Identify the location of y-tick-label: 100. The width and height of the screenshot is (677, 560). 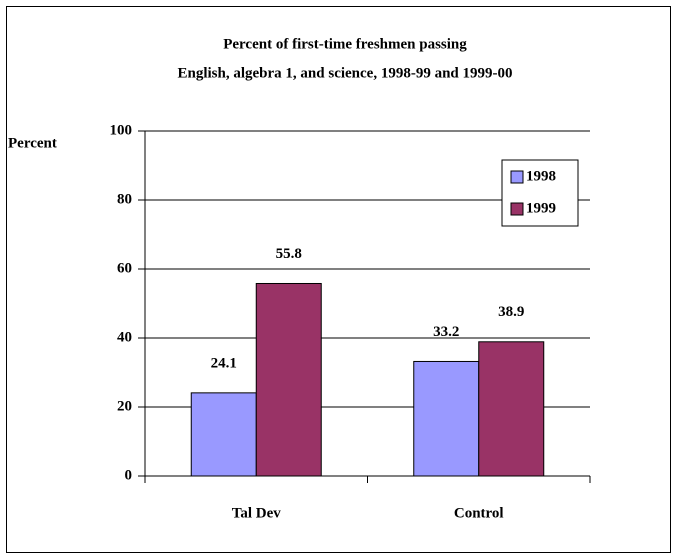
(121, 130).